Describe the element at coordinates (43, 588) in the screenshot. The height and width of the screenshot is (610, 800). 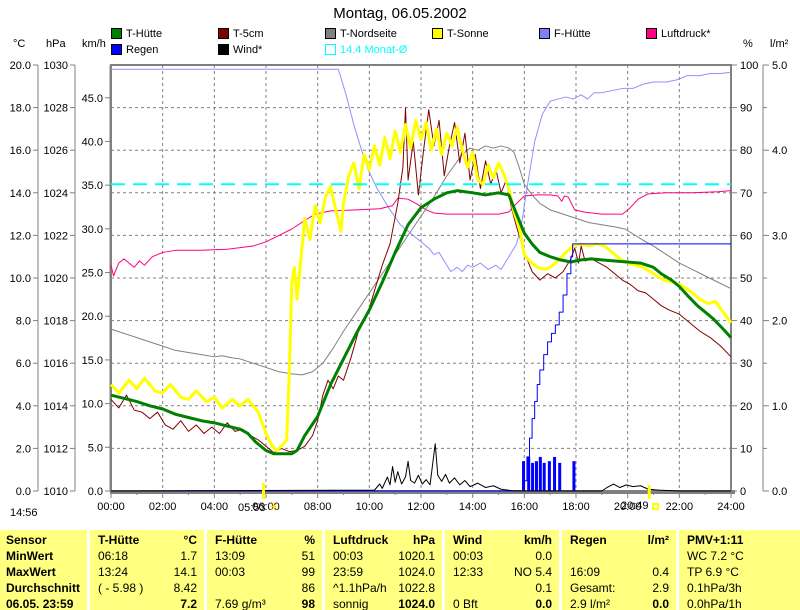
I see `table-row-label: Durchschnitt` at that location.